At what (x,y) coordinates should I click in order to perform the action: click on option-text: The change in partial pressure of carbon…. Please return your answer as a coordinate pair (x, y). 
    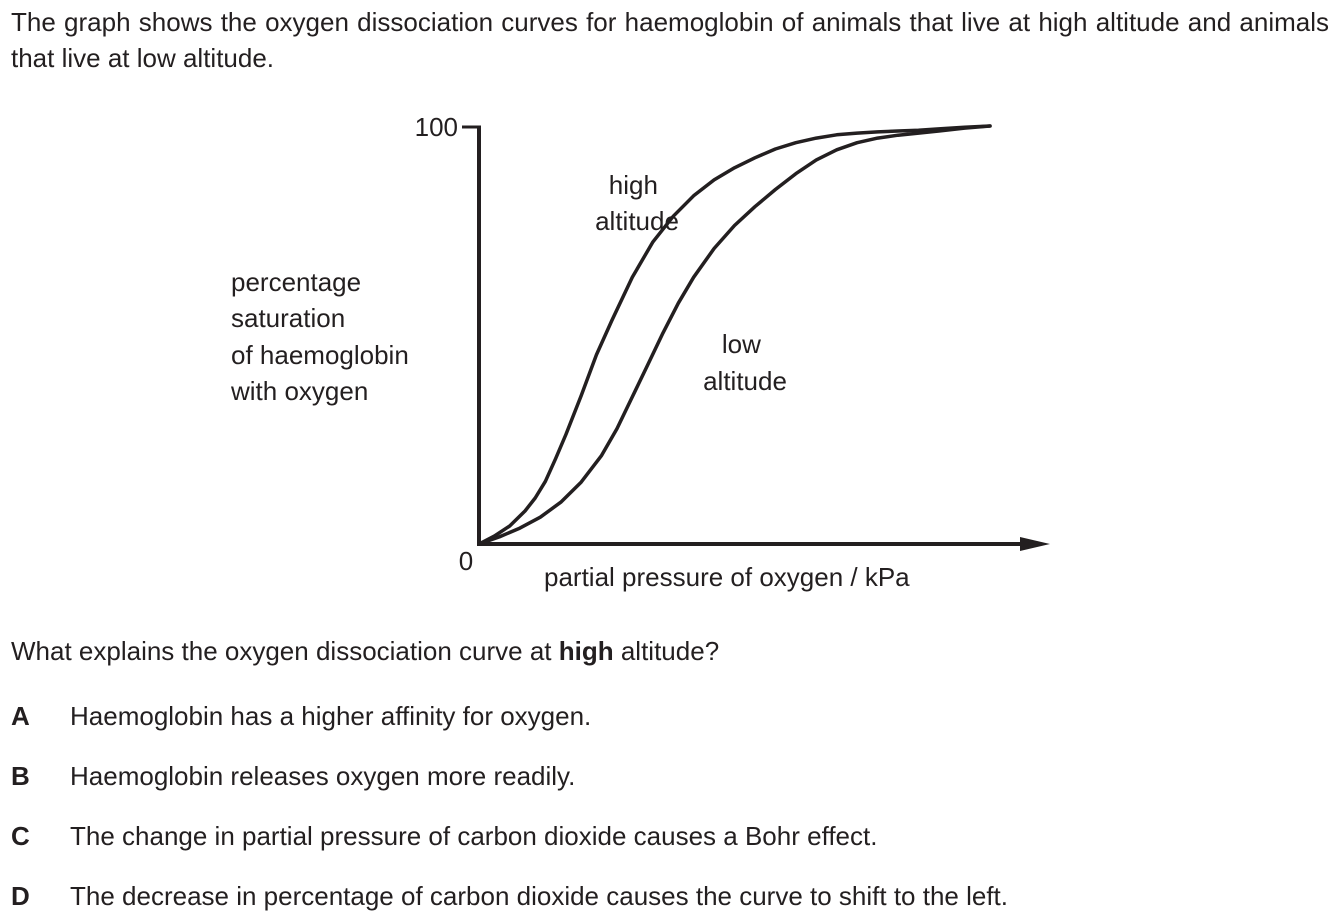
    Looking at the image, I should click on (474, 836).